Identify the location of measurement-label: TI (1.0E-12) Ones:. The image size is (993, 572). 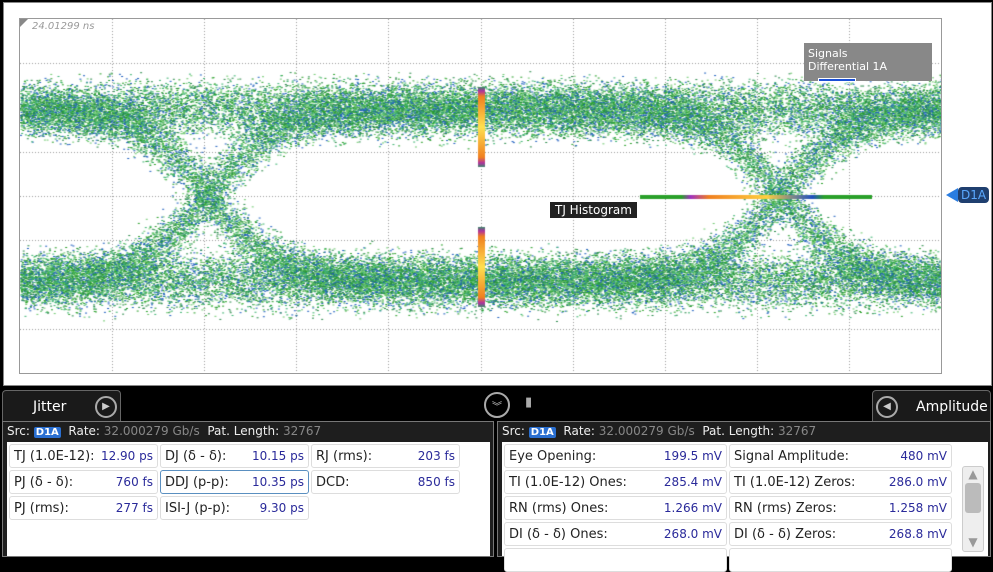
(568, 482).